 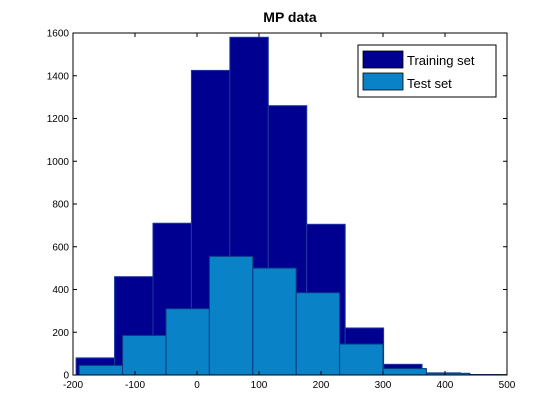 I want to click on y-tick-label-0: 0, so click(x=66, y=376).